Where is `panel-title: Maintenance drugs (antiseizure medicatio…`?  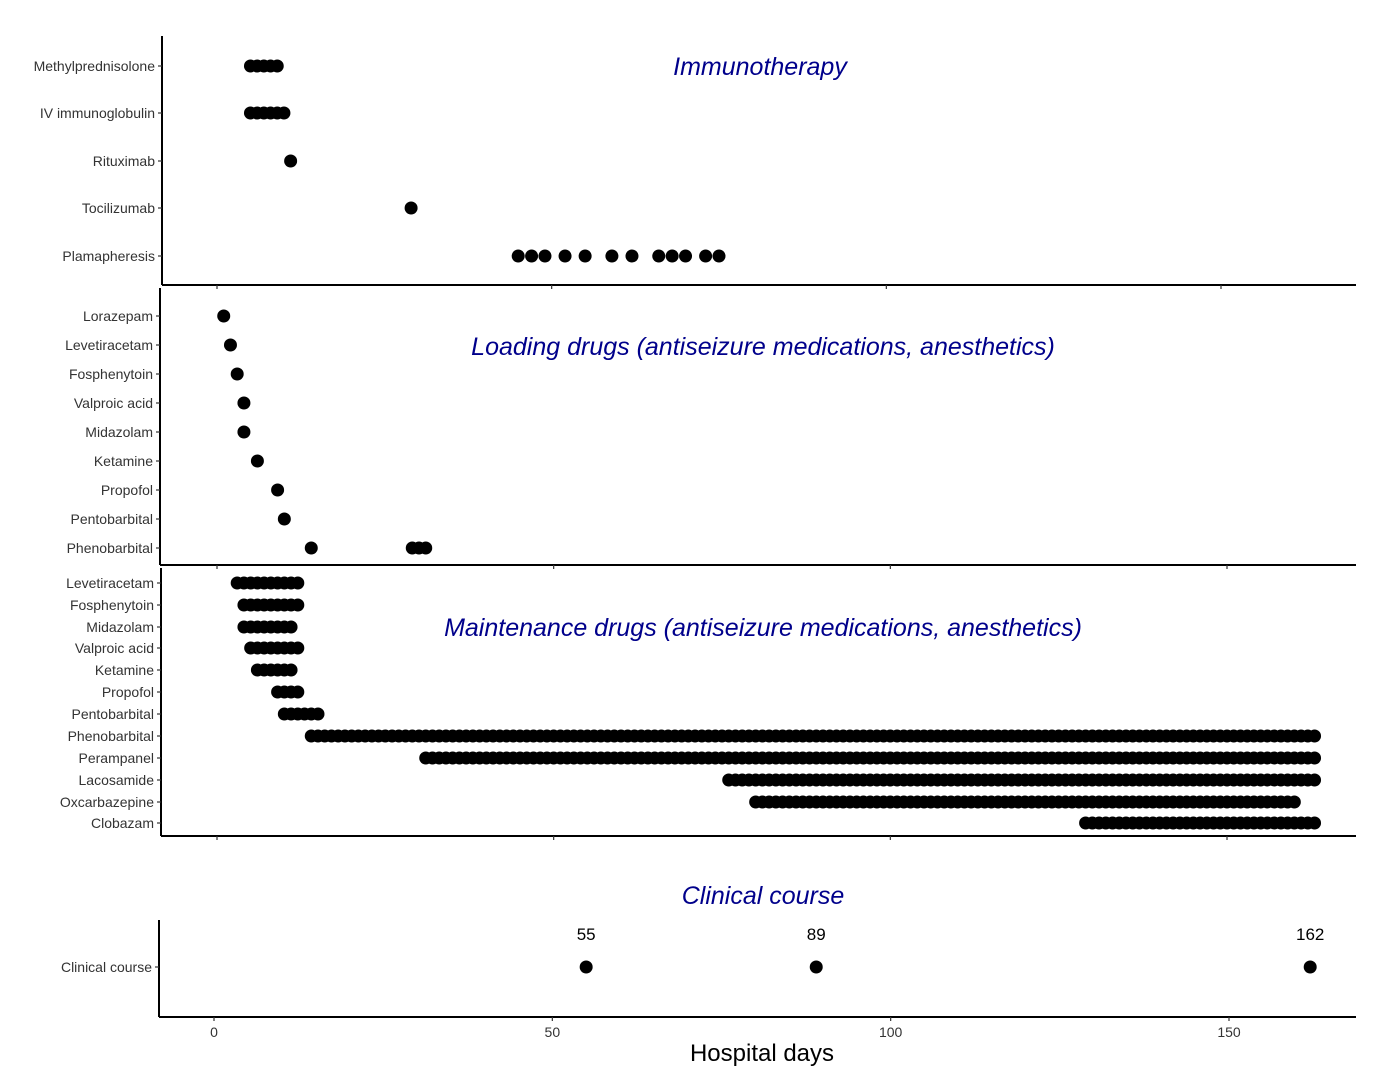 panel-title: Maintenance drugs (antiseizure medicatio… is located at coordinates (763, 628).